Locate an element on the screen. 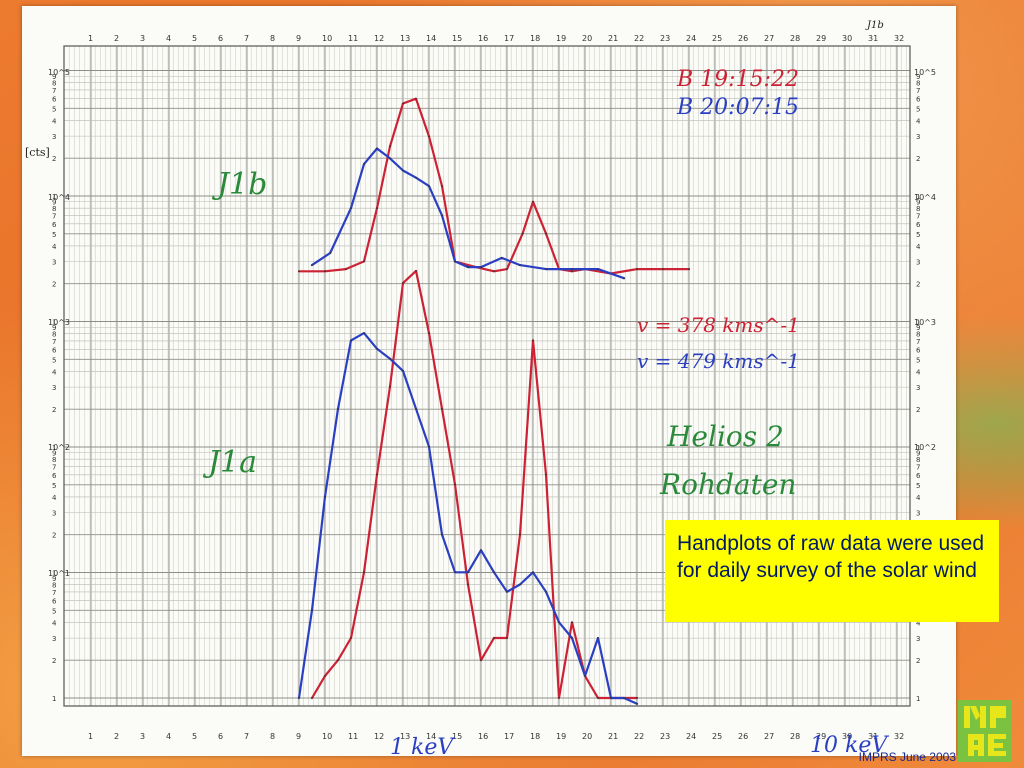 The image size is (1024, 768). x-tick-label-bottom: 32 is located at coordinates (899, 736).